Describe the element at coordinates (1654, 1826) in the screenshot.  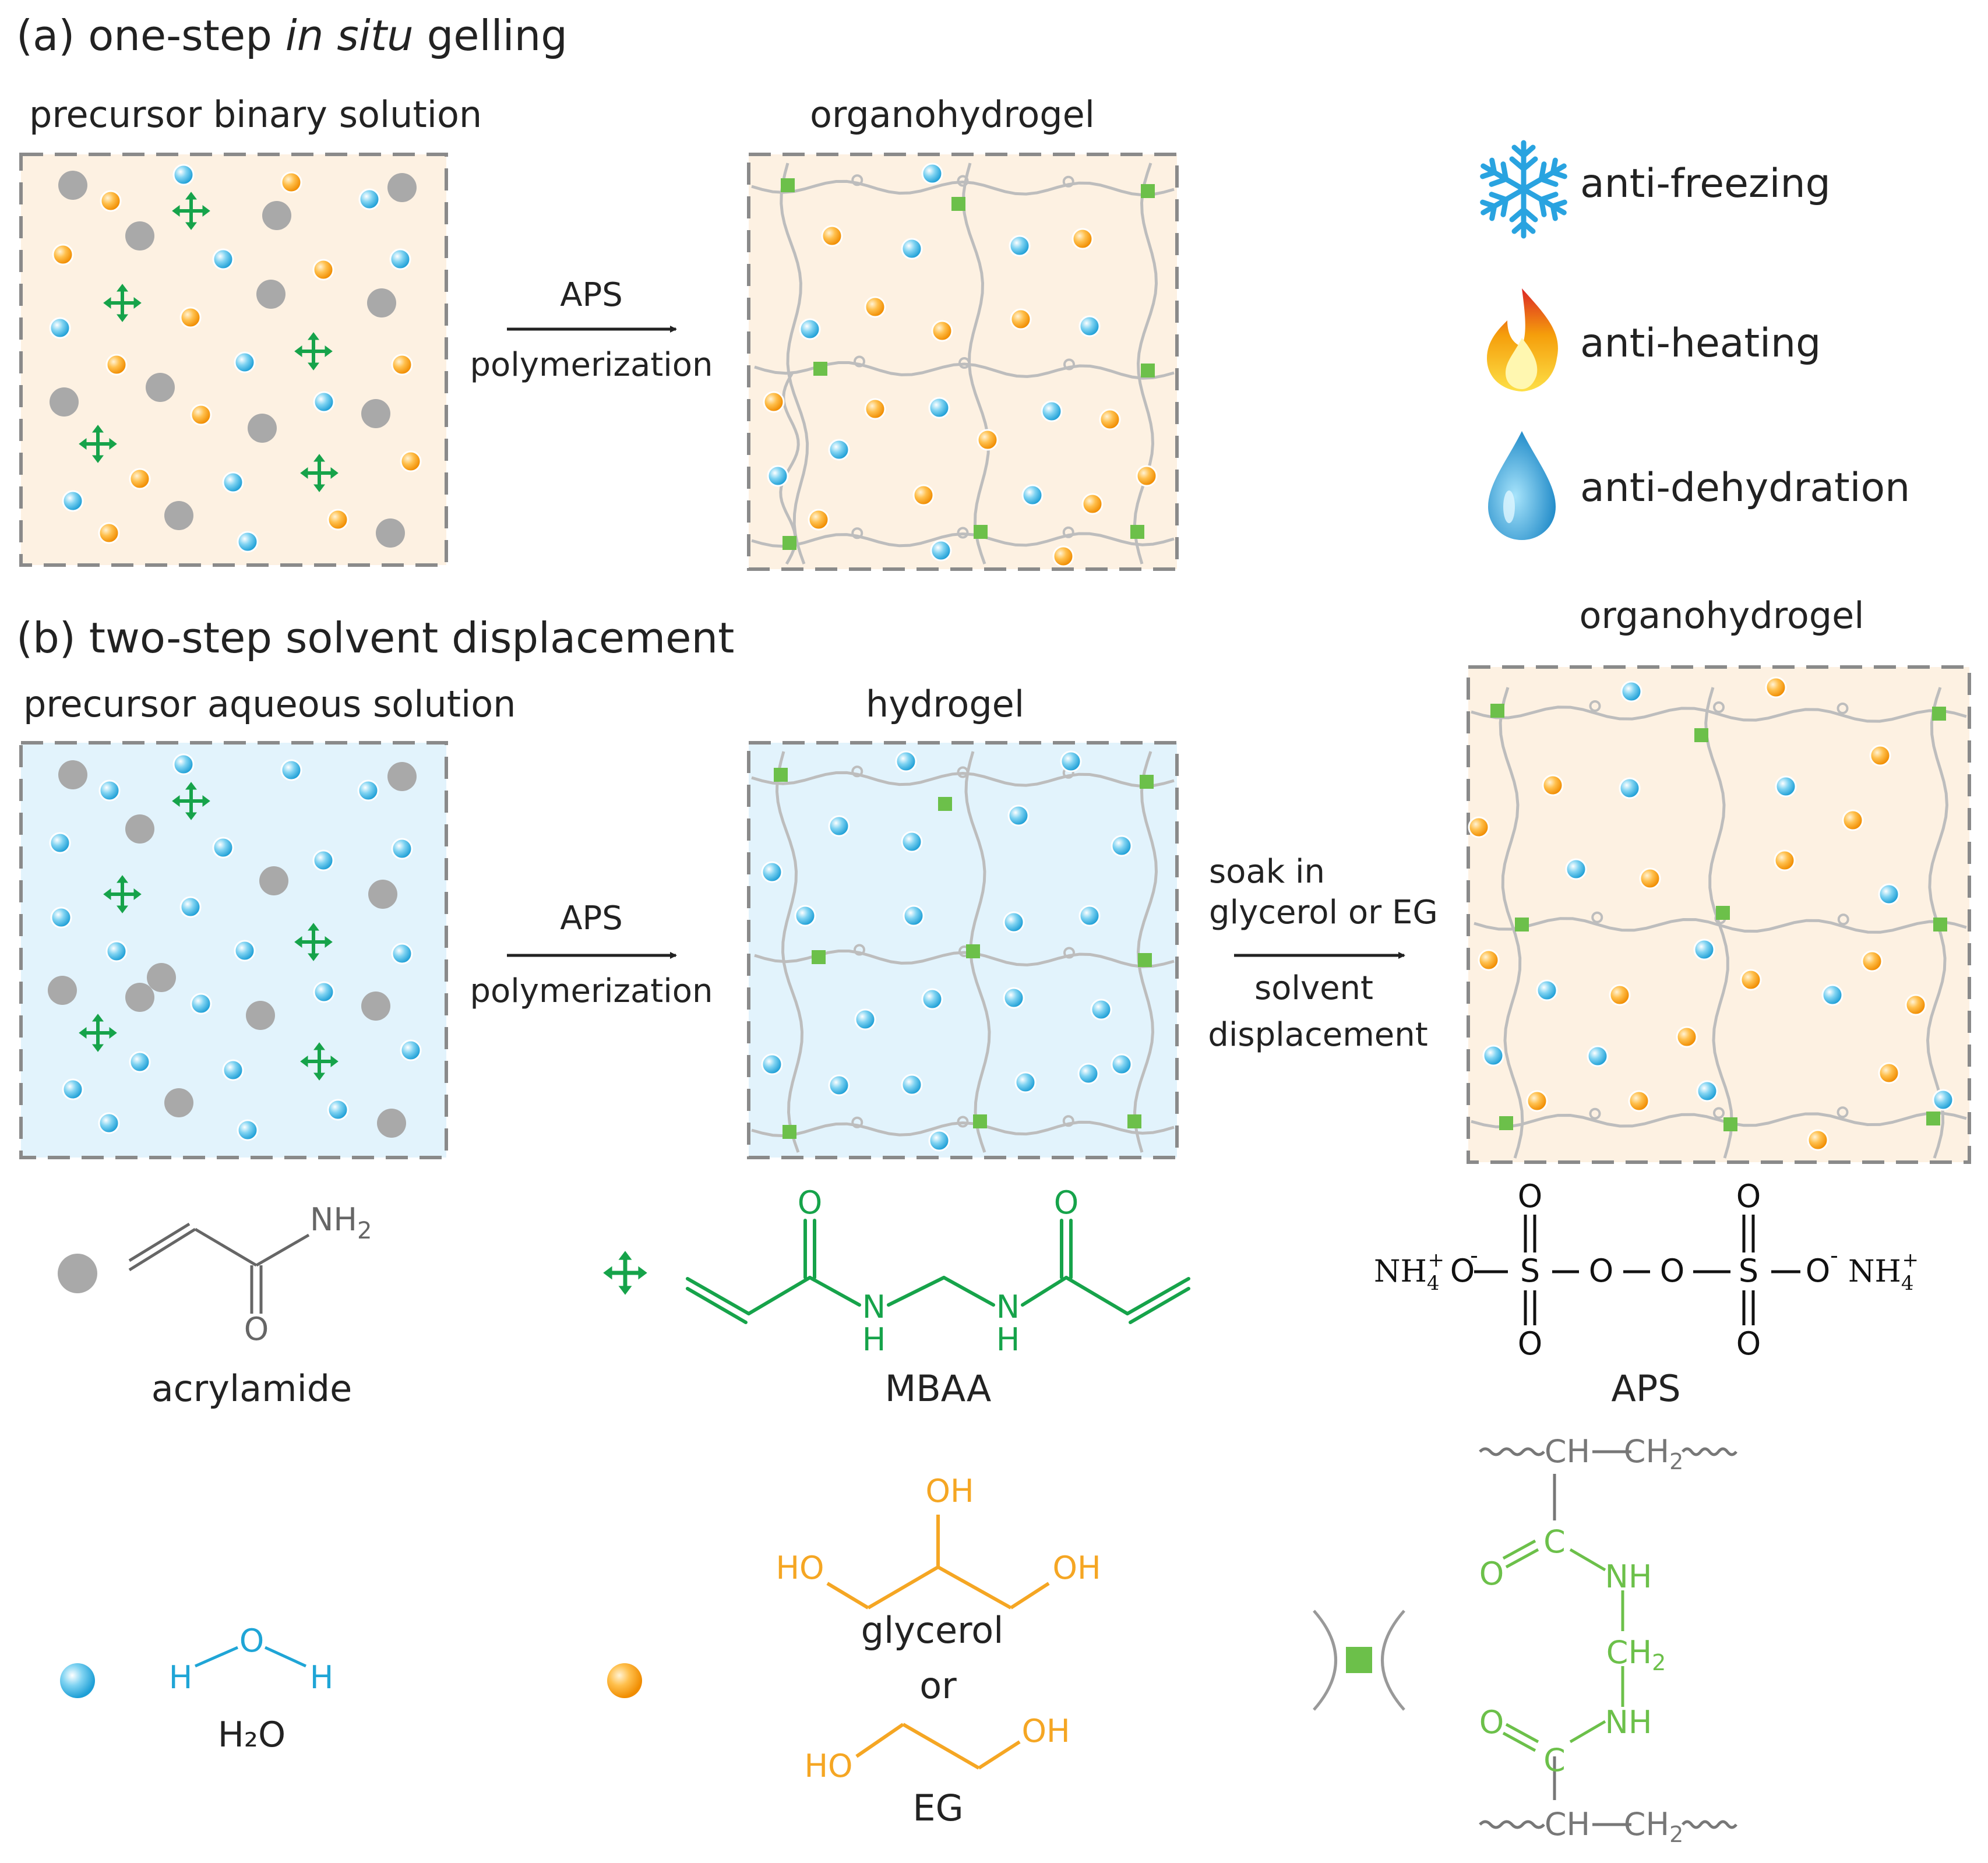
I see `crosslink-ch2-bottom: CH2` at that location.